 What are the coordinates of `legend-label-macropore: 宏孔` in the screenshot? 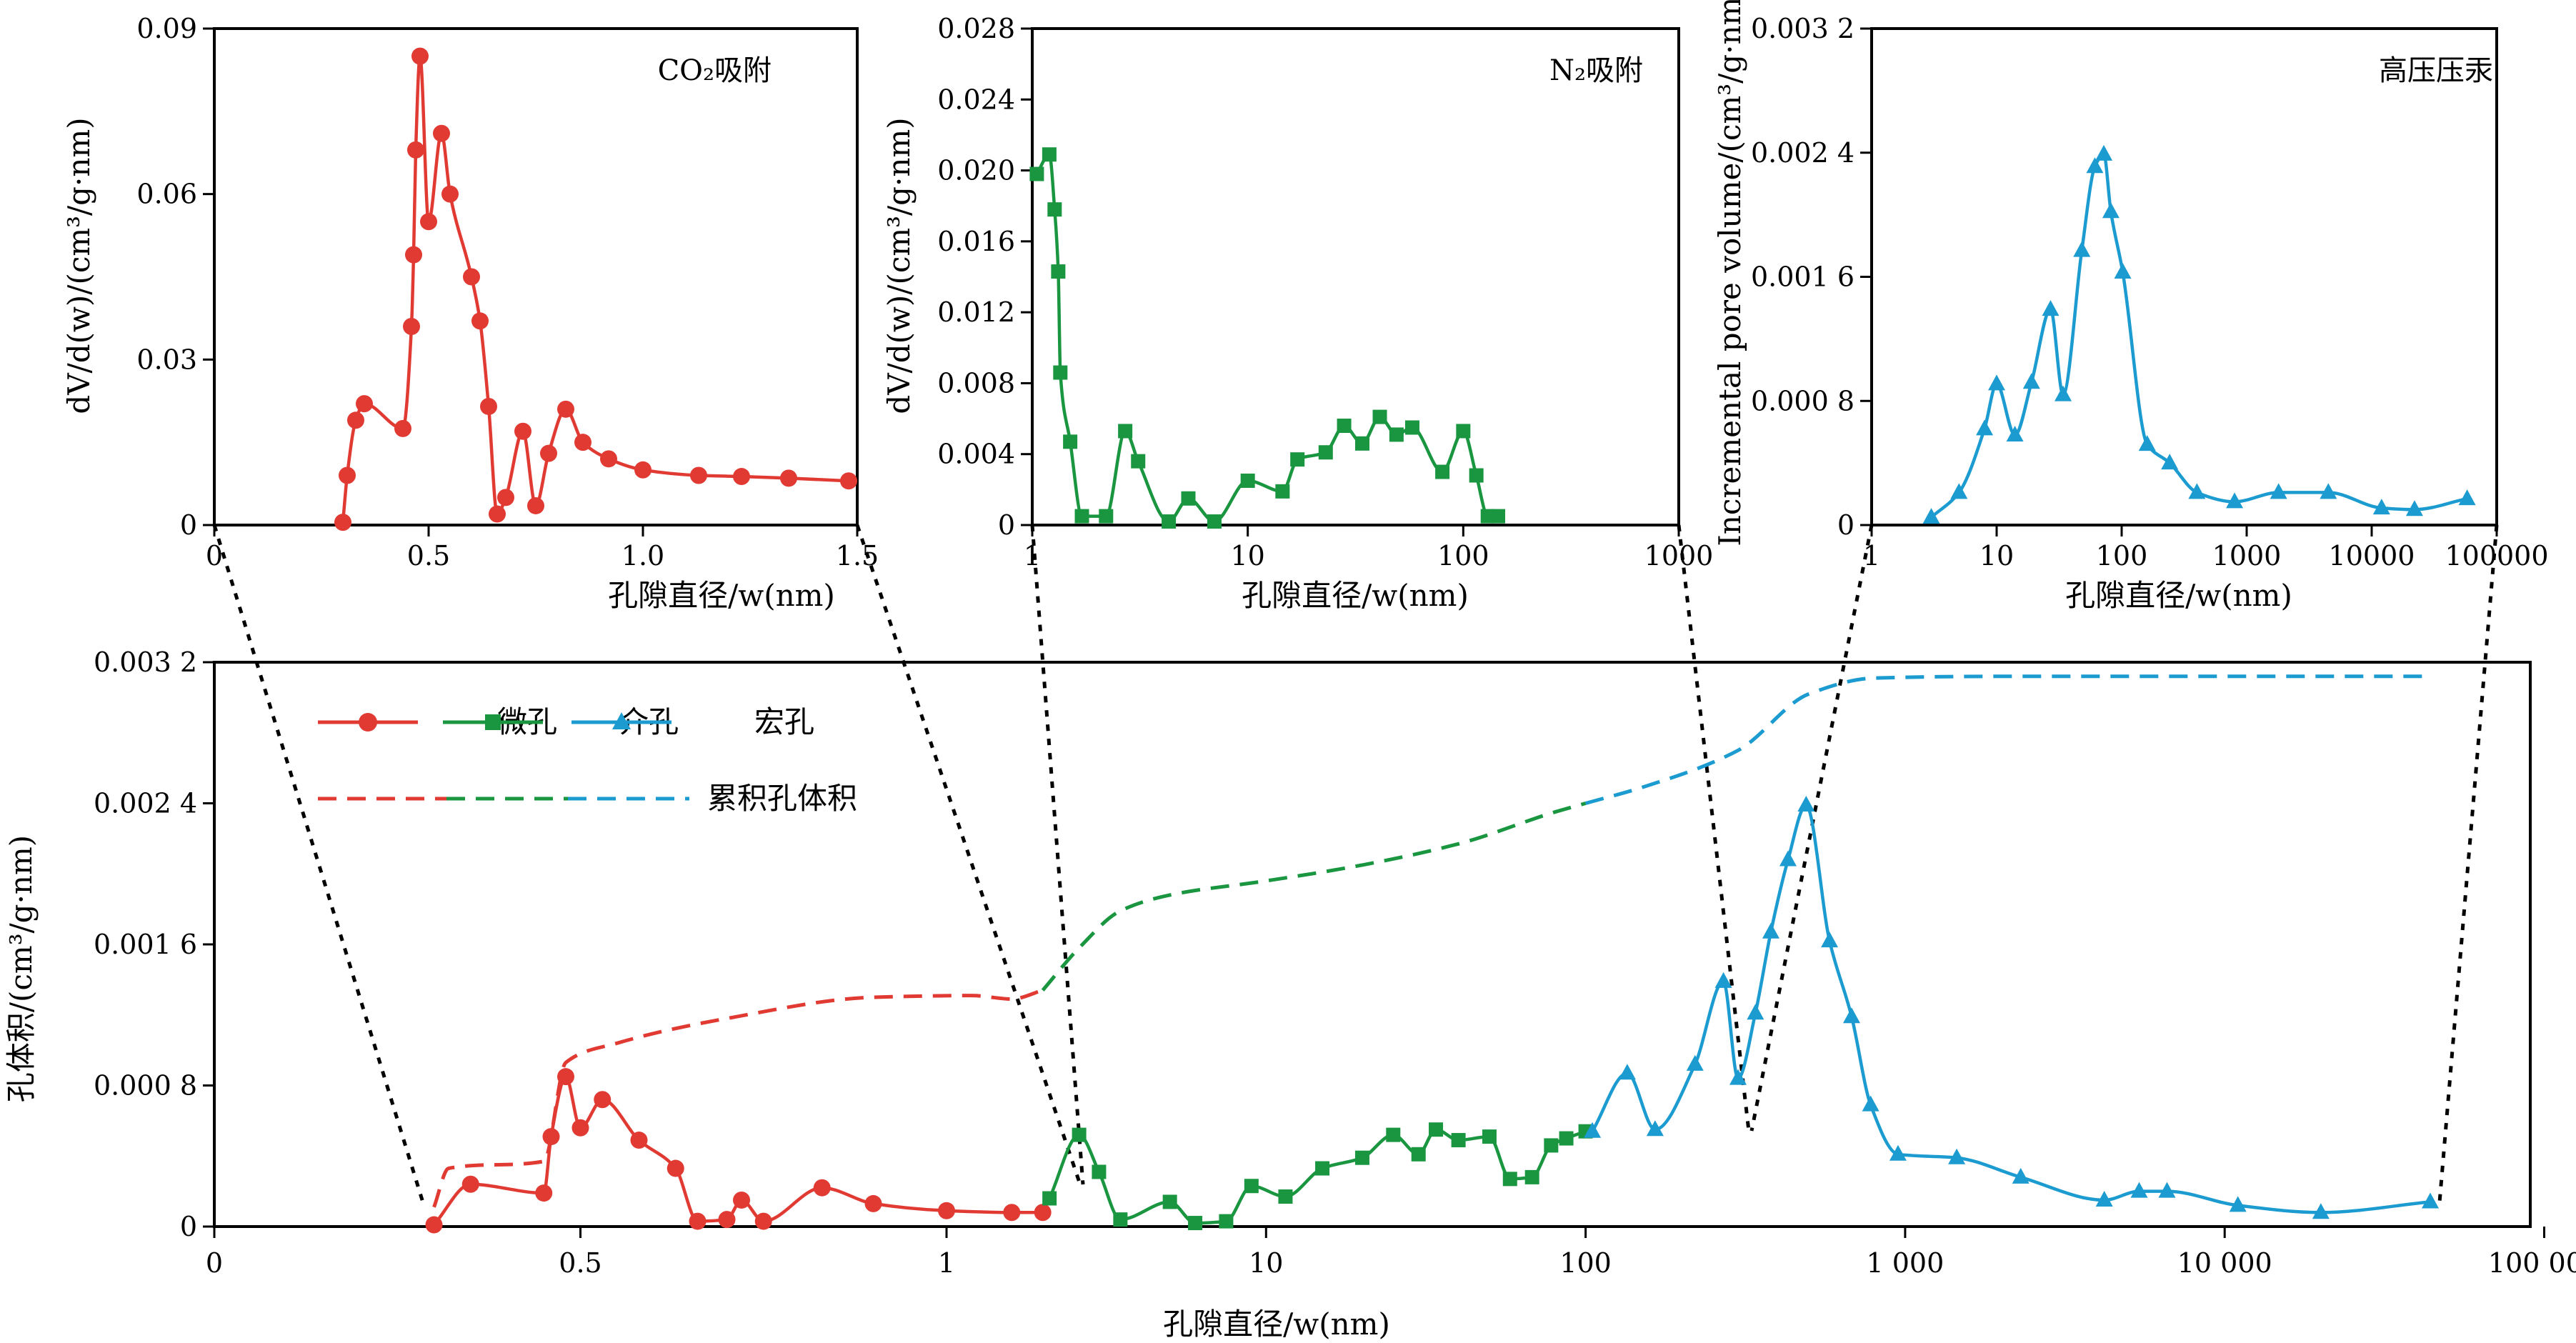 It's located at (784, 721).